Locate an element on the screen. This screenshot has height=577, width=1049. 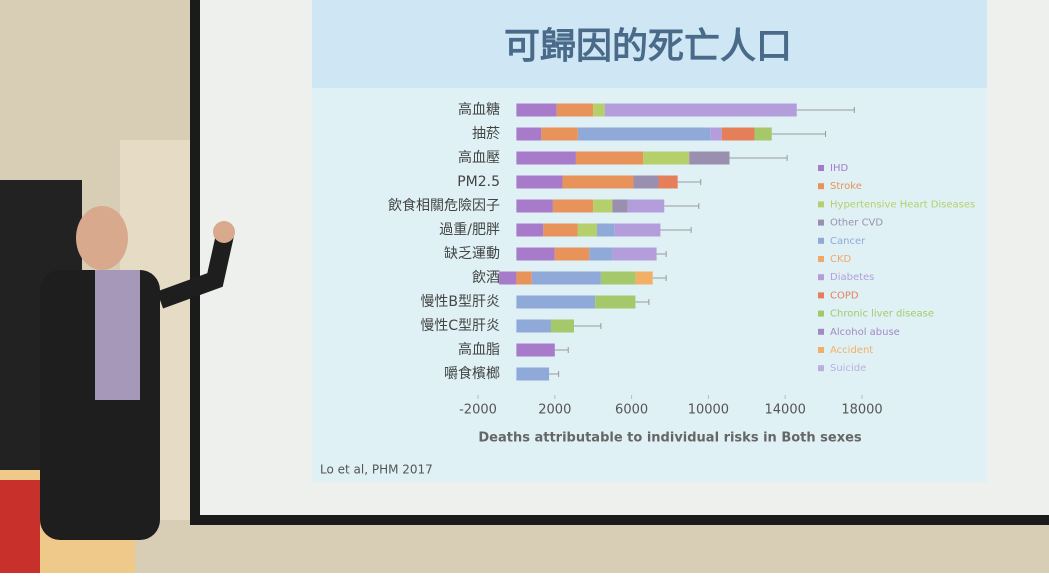
category-label: 高血糖 is located at coordinates (479, 109).